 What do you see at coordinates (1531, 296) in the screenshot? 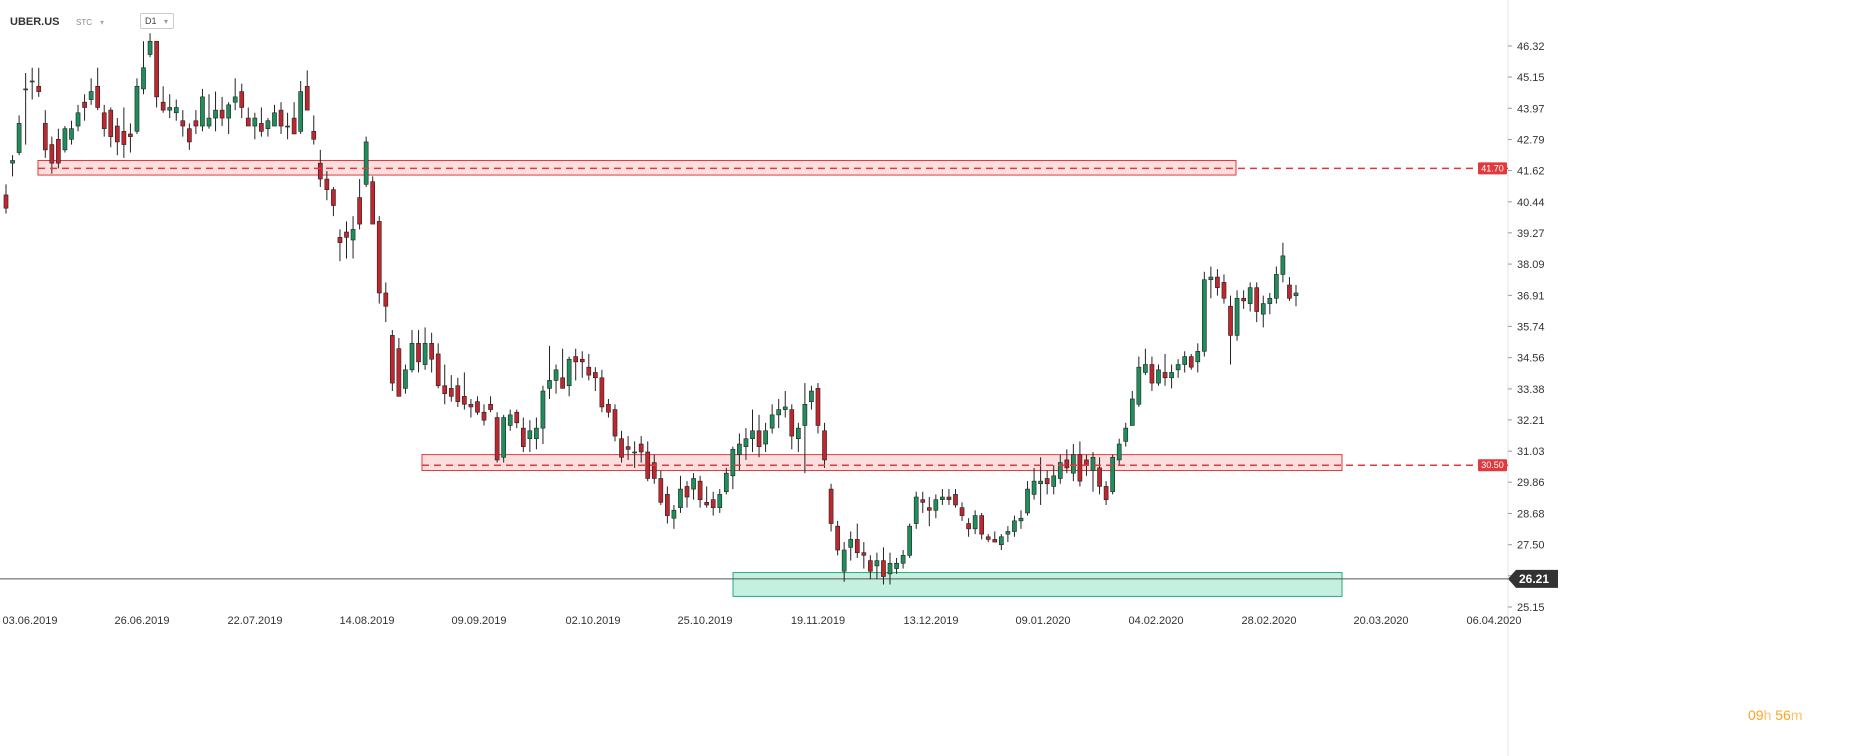
I see `y-tick-label: 36.91` at bounding box center [1531, 296].